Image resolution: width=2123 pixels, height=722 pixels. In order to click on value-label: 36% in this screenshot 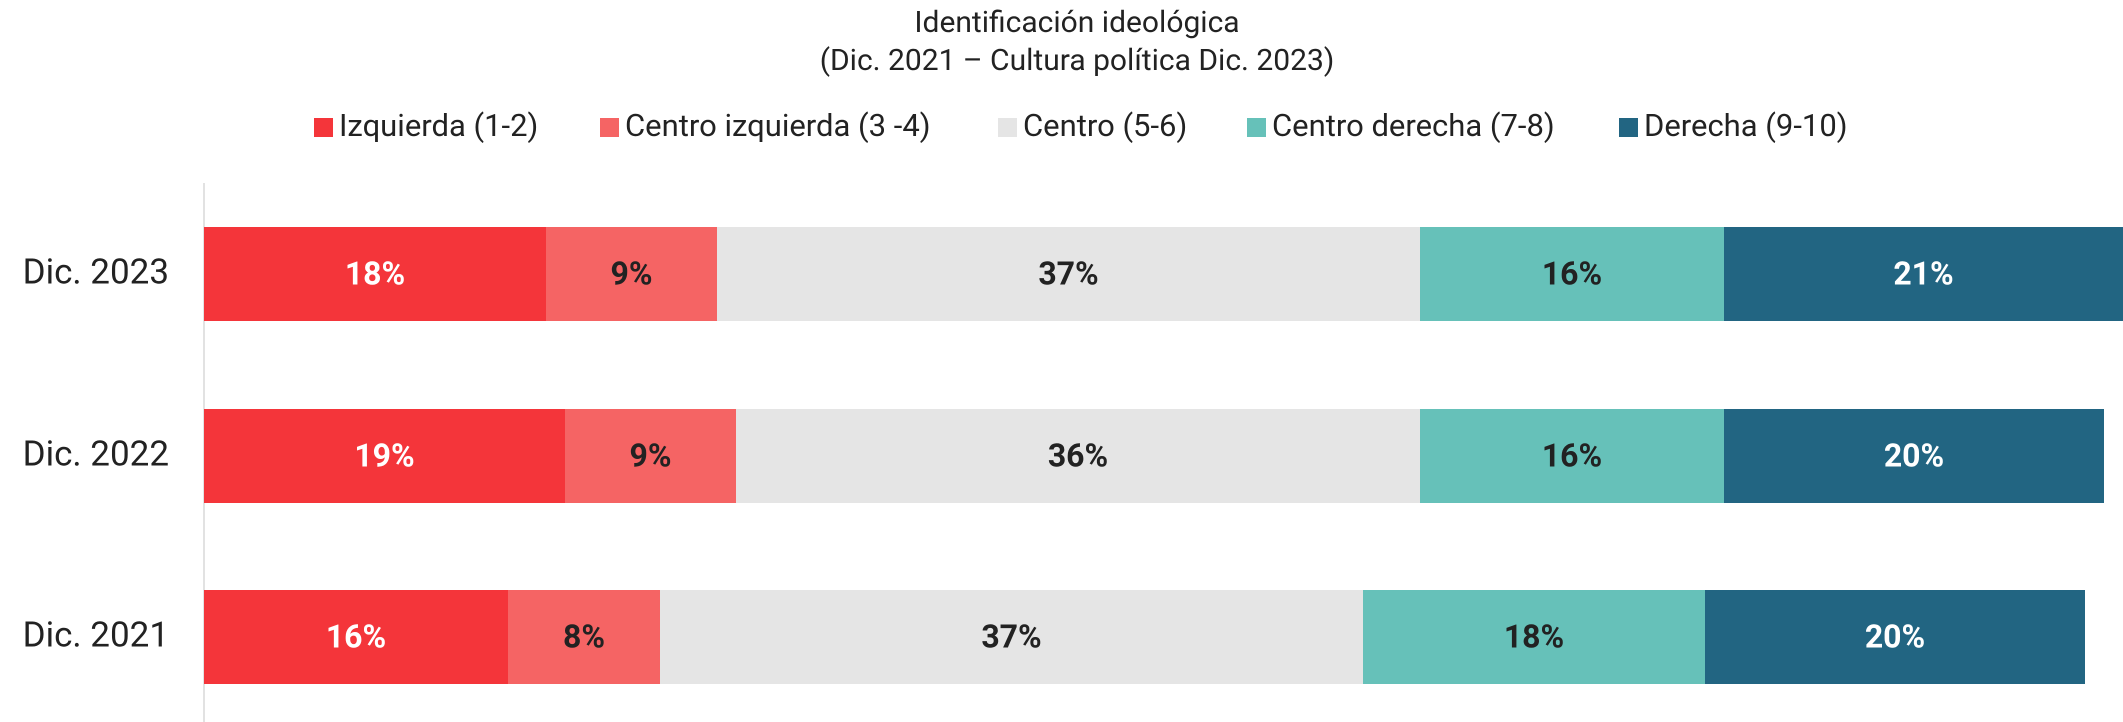, I will do `click(1078, 455)`.